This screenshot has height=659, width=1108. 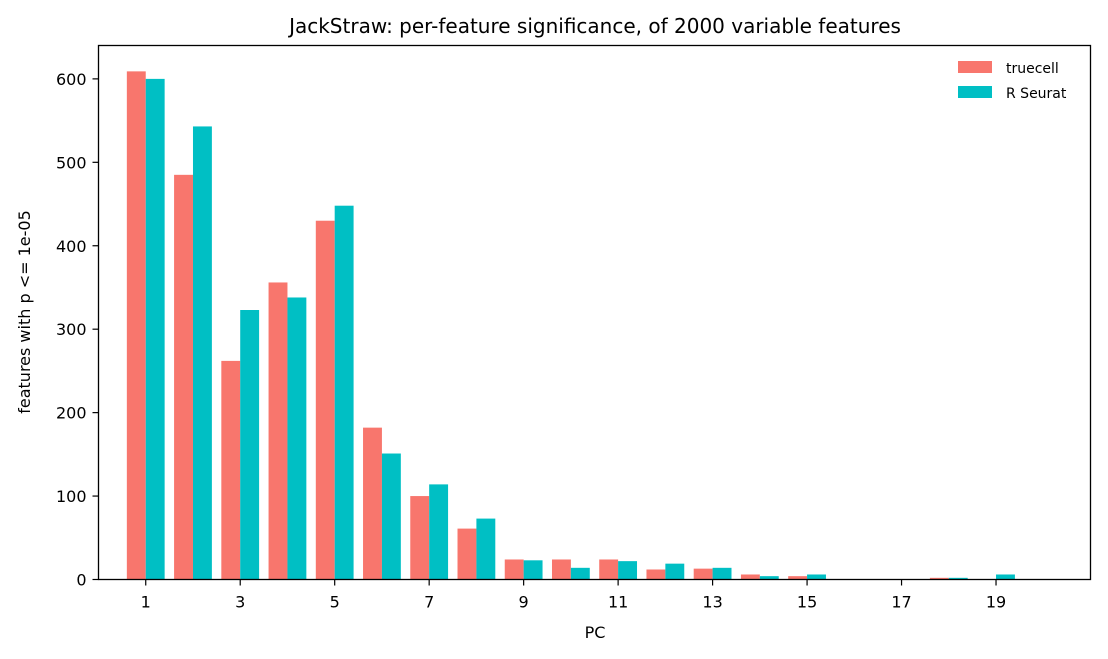 I want to click on y-tick-label: 300, so click(x=71, y=329).